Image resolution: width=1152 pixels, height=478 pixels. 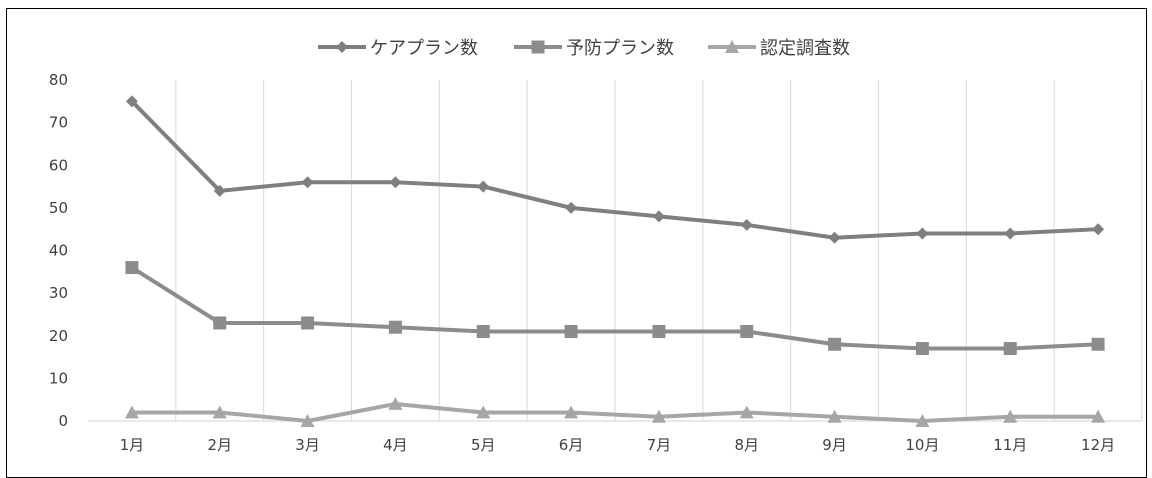 What do you see at coordinates (58, 123) in the screenshot?
I see `y-tick-label: 70` at bounding box center [58, 123].